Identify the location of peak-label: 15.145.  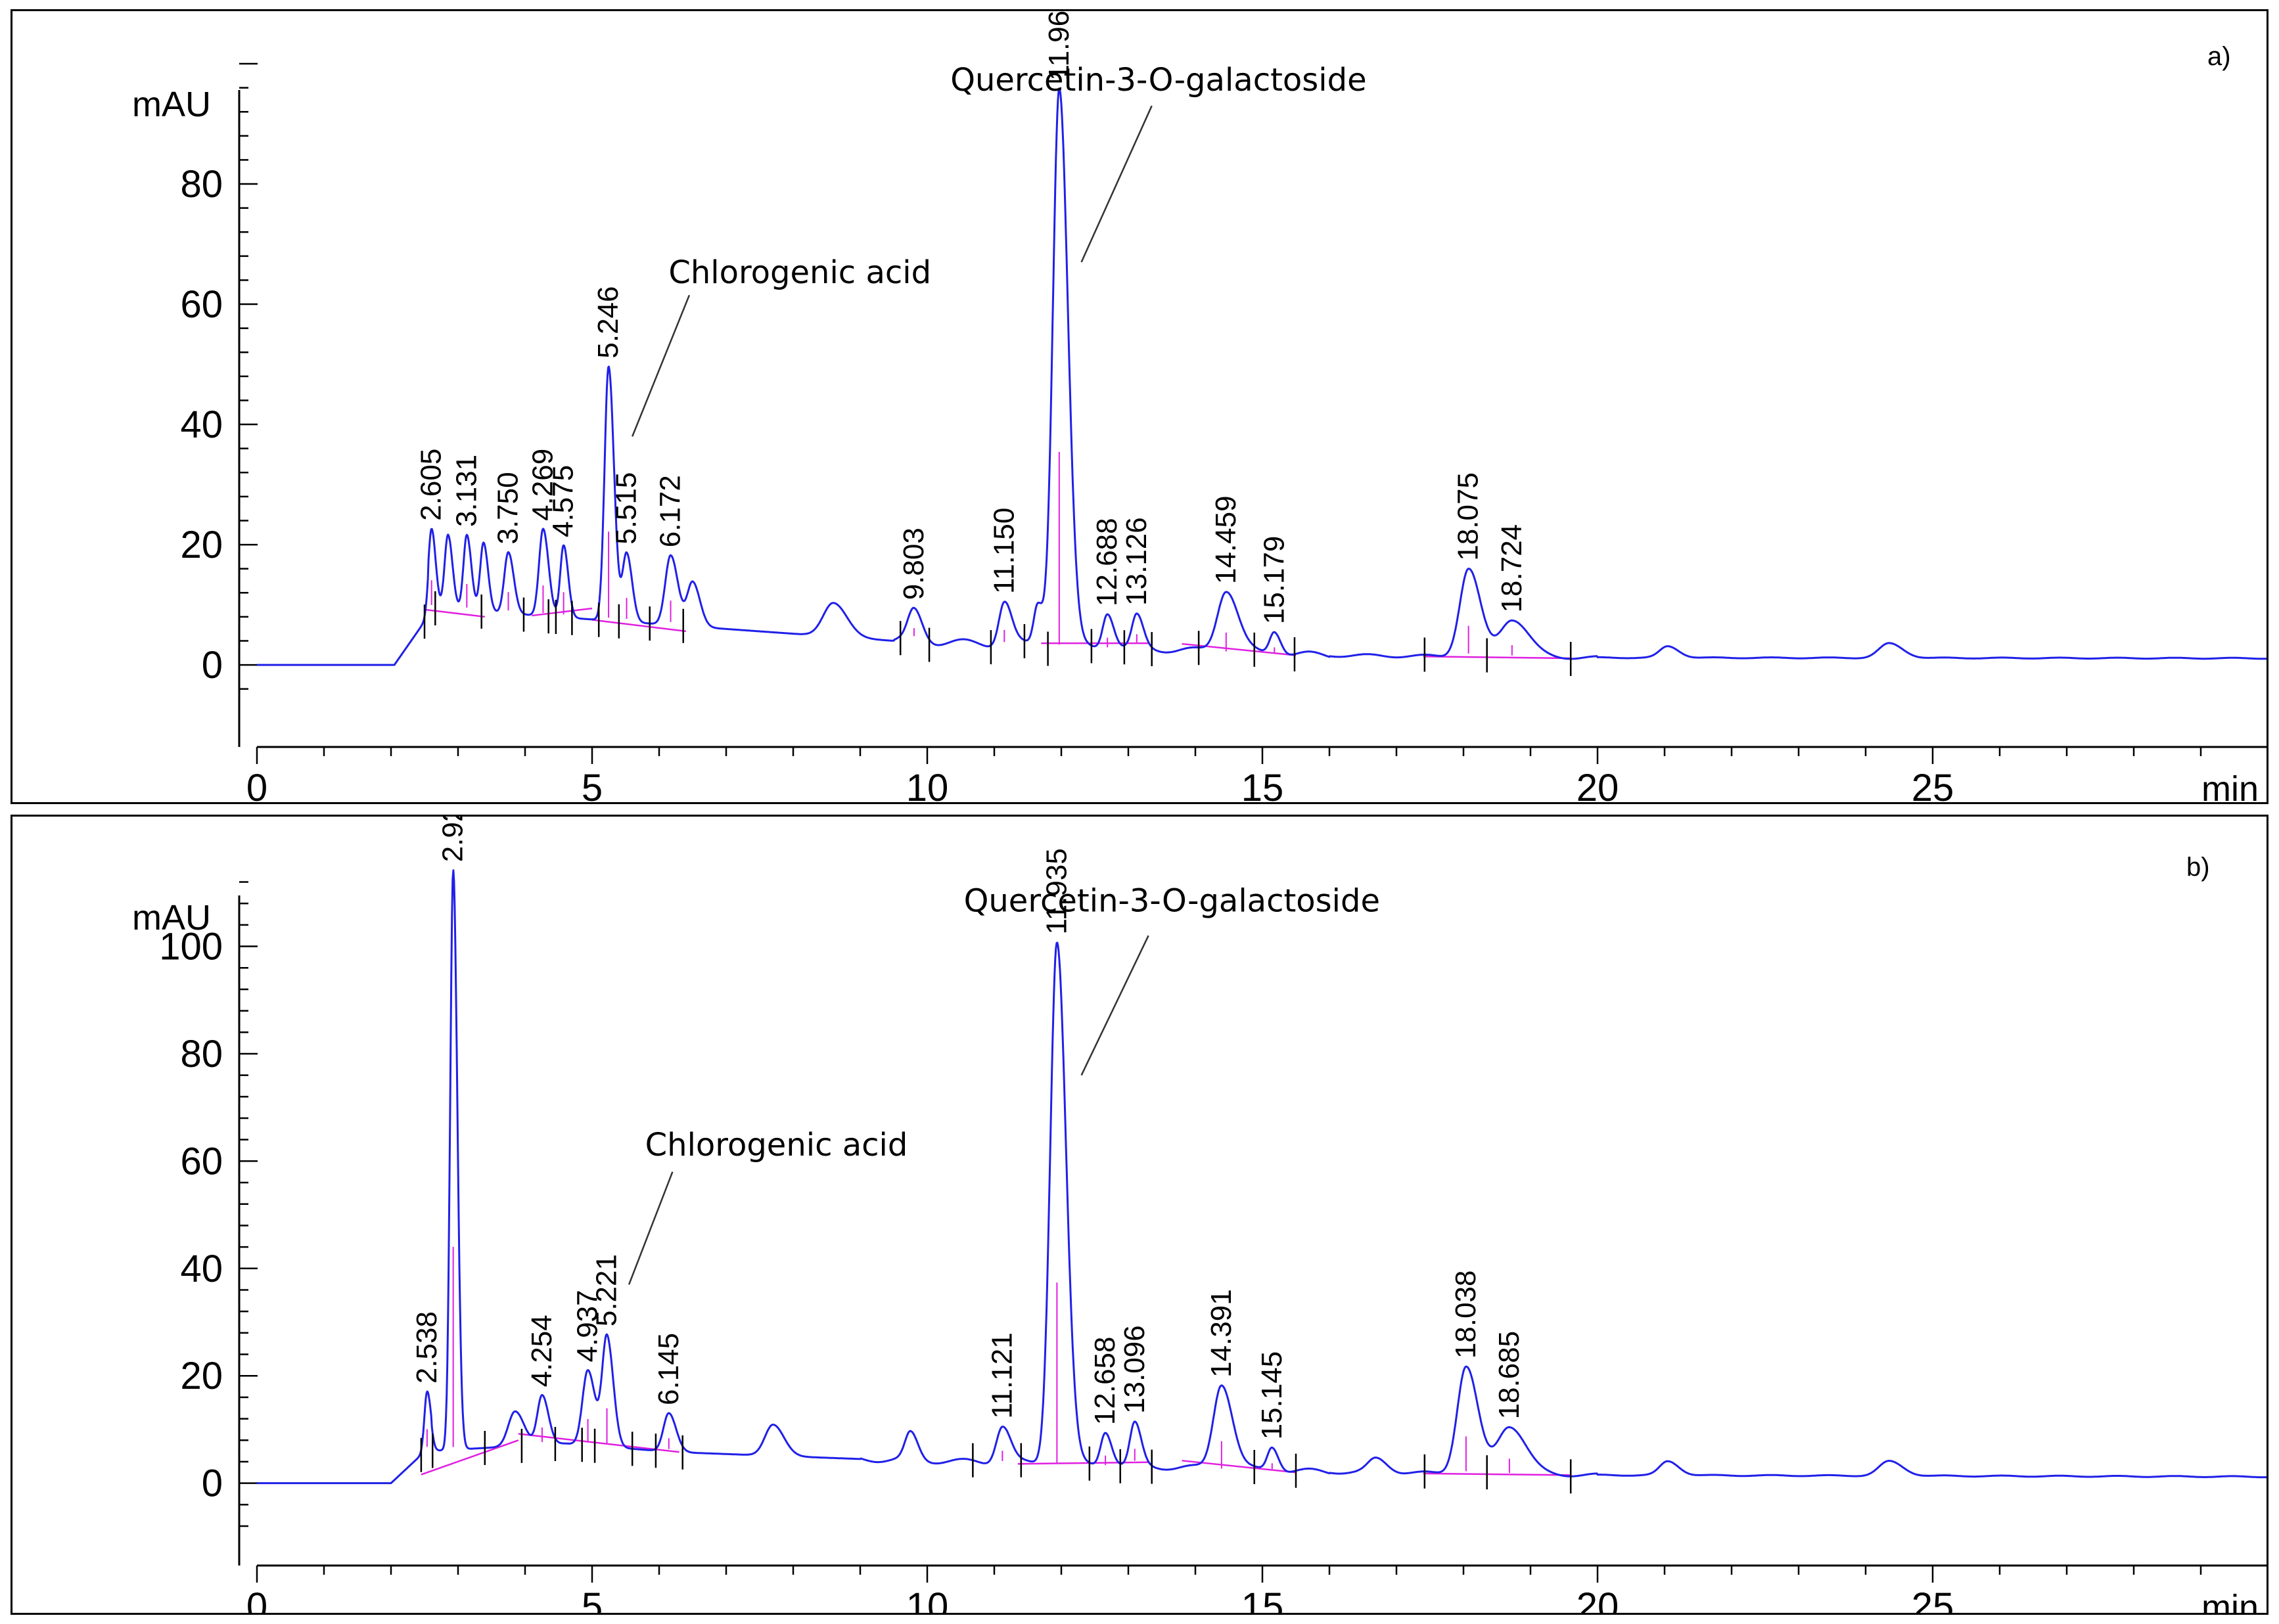
(1272, 1395).